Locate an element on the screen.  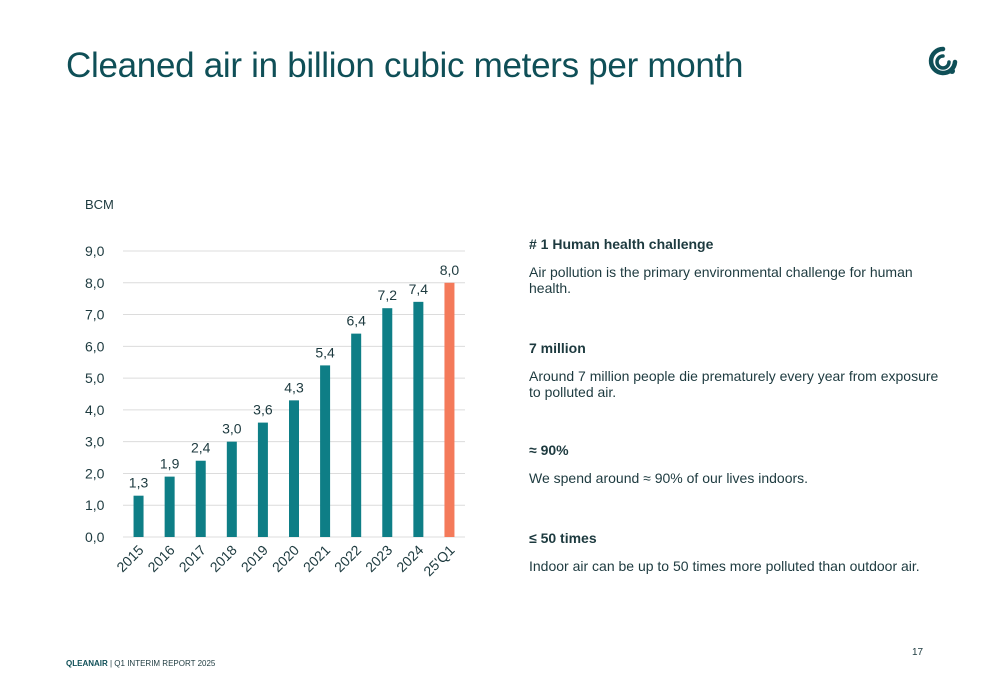
x-tick-label: 2017 is located at coordinates (192, 558).